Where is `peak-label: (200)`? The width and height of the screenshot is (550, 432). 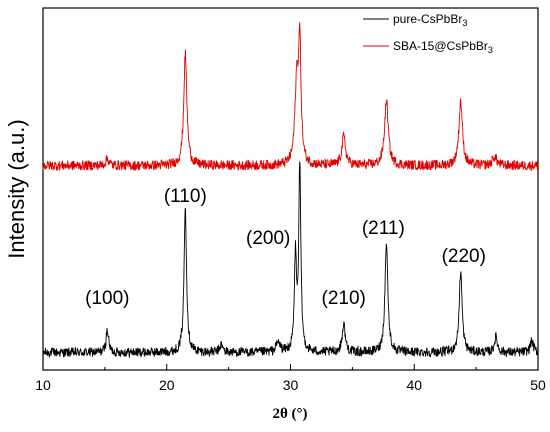 peak-label: (200) is located at coordinates (268, 238).